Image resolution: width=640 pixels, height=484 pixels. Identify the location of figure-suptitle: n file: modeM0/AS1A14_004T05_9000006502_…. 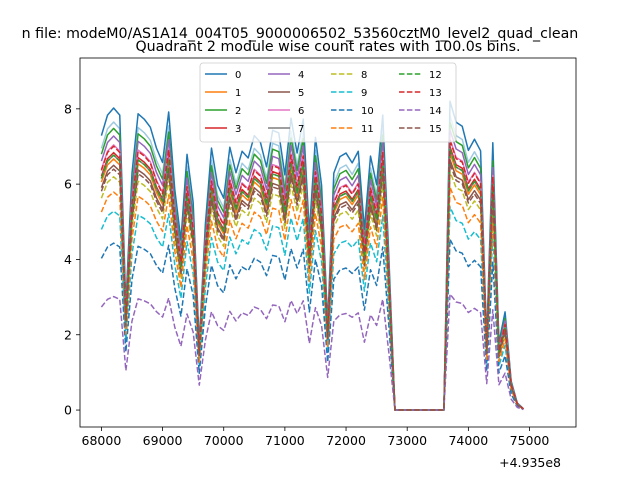
(300, 34).